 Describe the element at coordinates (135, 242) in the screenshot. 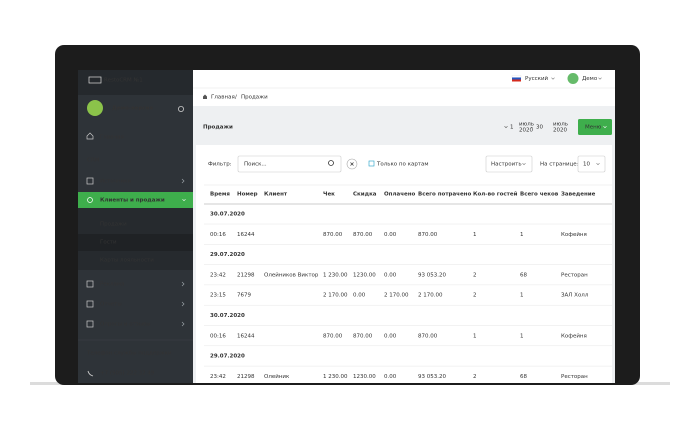

I see `submenu-active-bg` at that location.